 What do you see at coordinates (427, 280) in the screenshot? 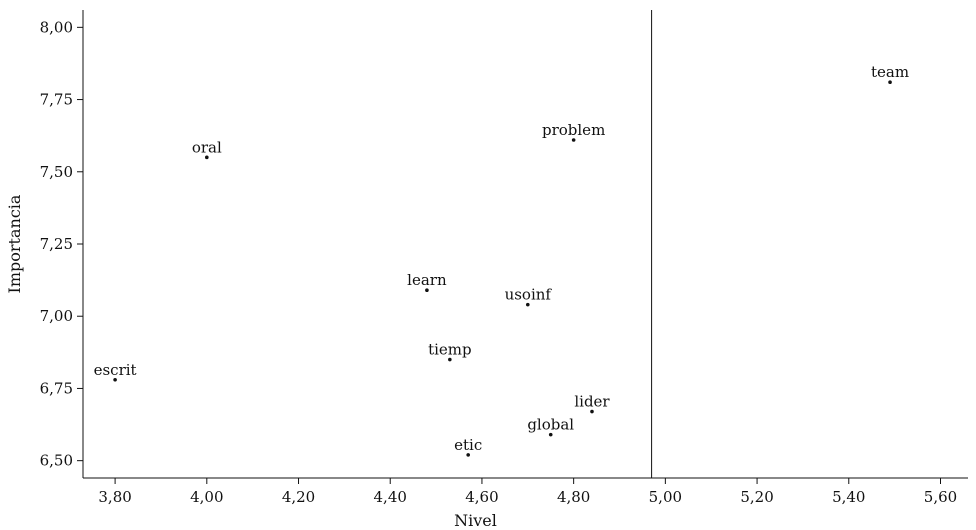
I see `point-label-learn: learn` at bounding box center [427, 280].